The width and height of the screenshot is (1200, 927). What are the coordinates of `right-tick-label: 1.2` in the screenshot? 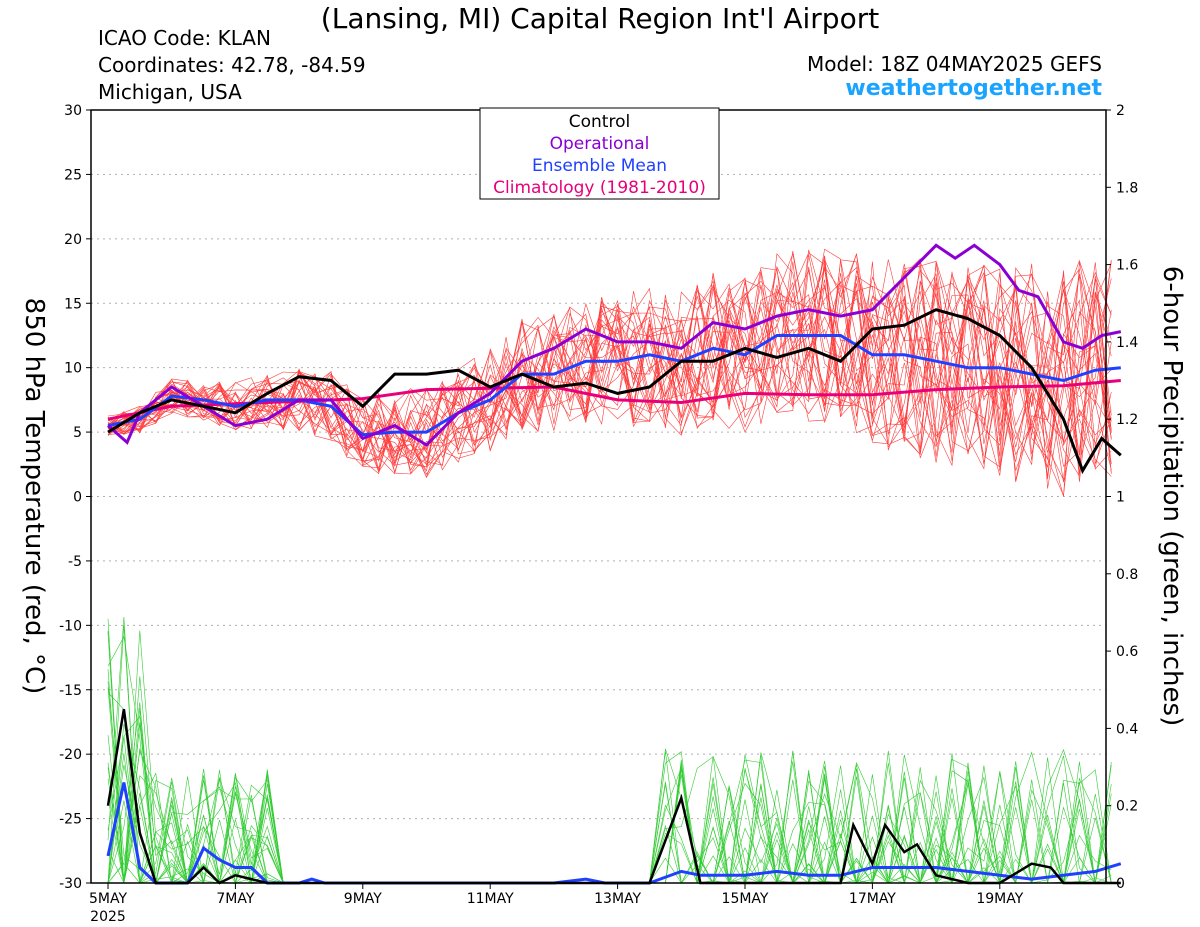 It's located at (1127, 420).